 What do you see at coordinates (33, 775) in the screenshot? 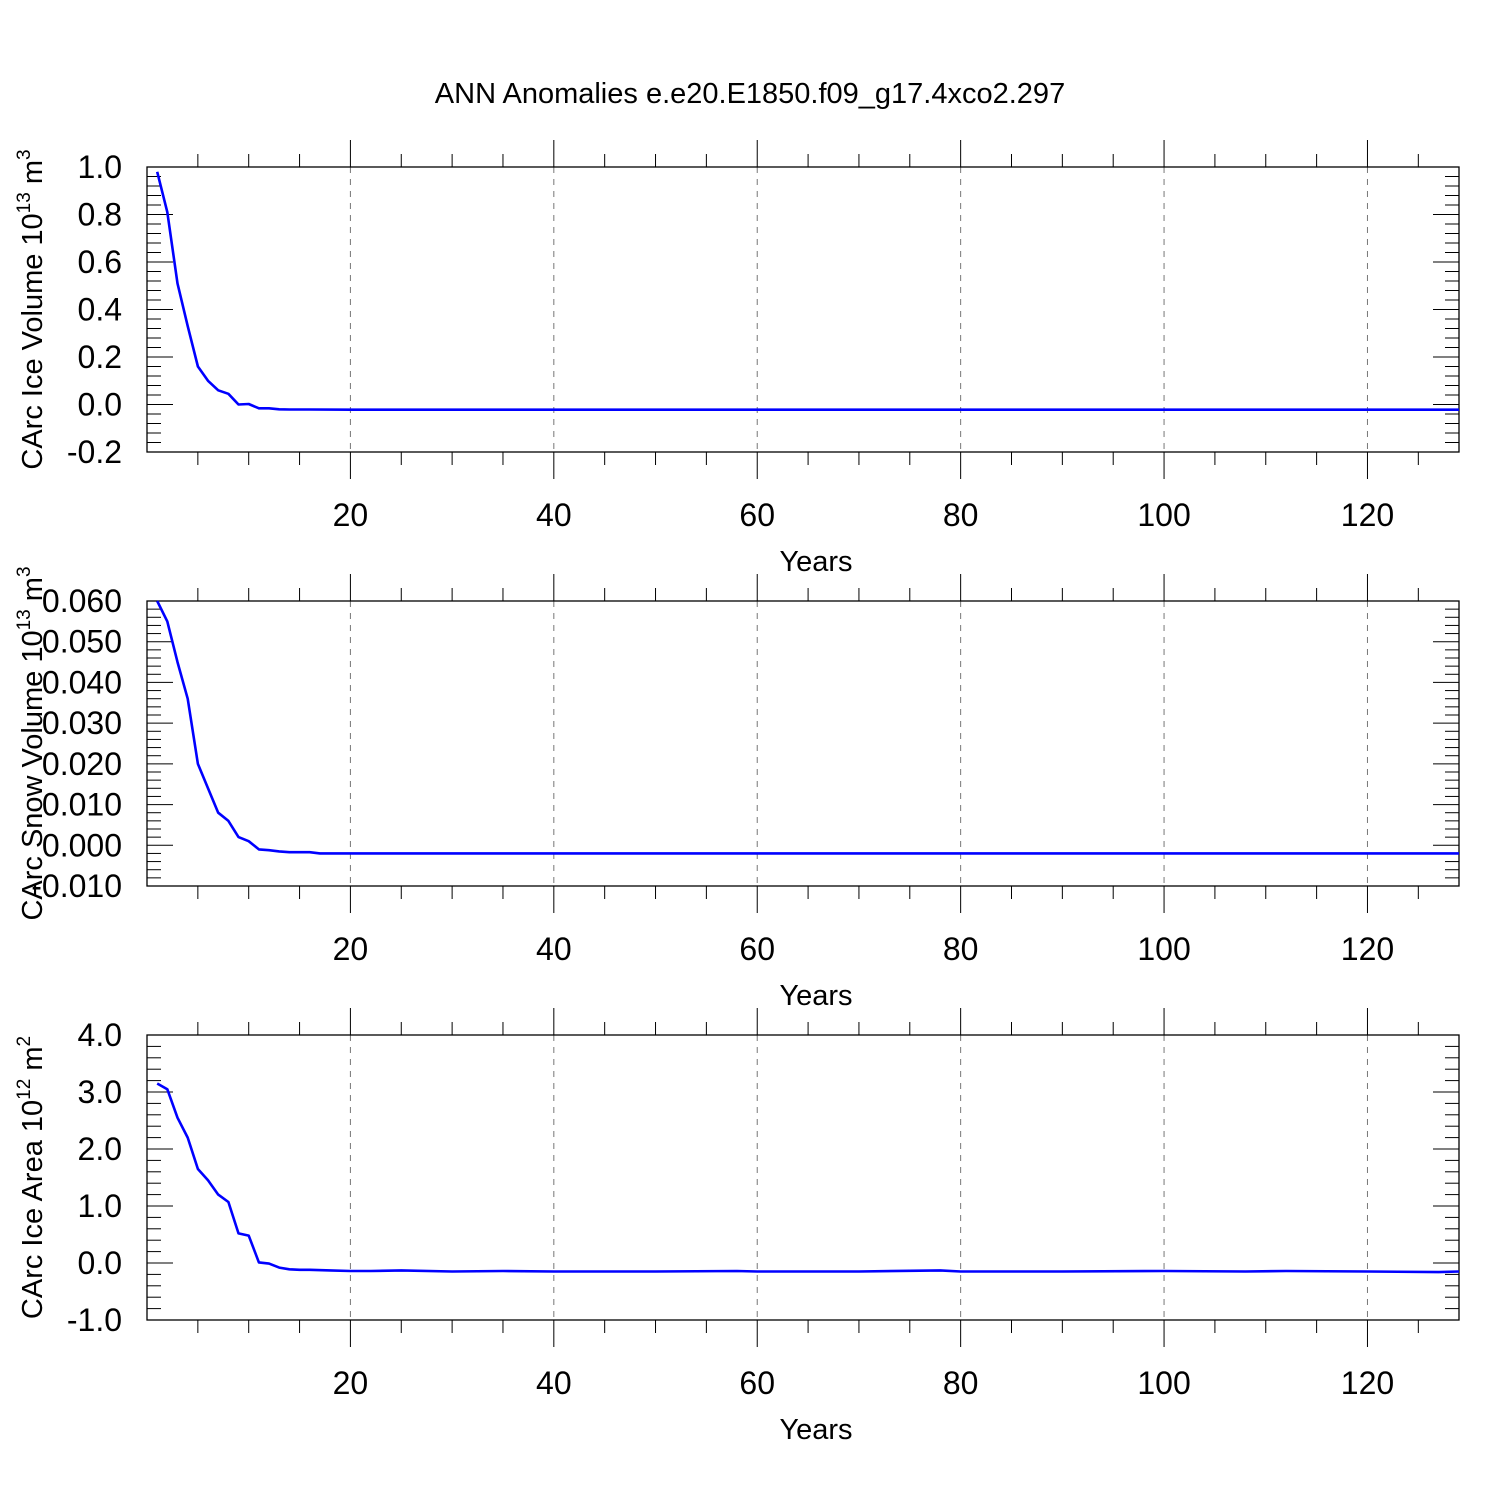
I see `y-axis-title-part: CArc Snow Volume 10` at bounding box center [33, 775].